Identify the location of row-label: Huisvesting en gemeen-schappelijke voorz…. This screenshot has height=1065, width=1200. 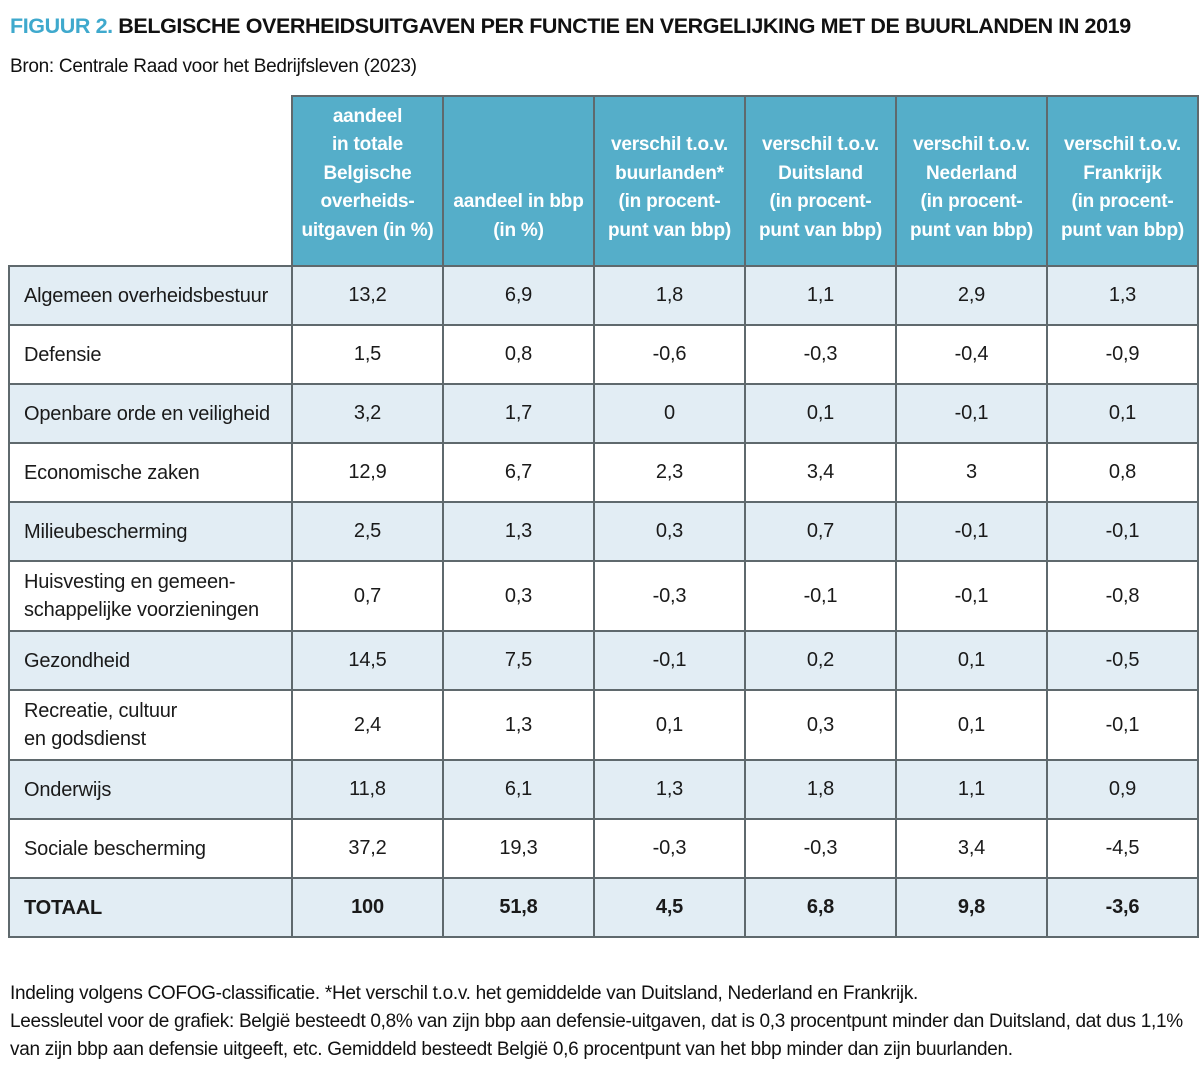
(150, 596).